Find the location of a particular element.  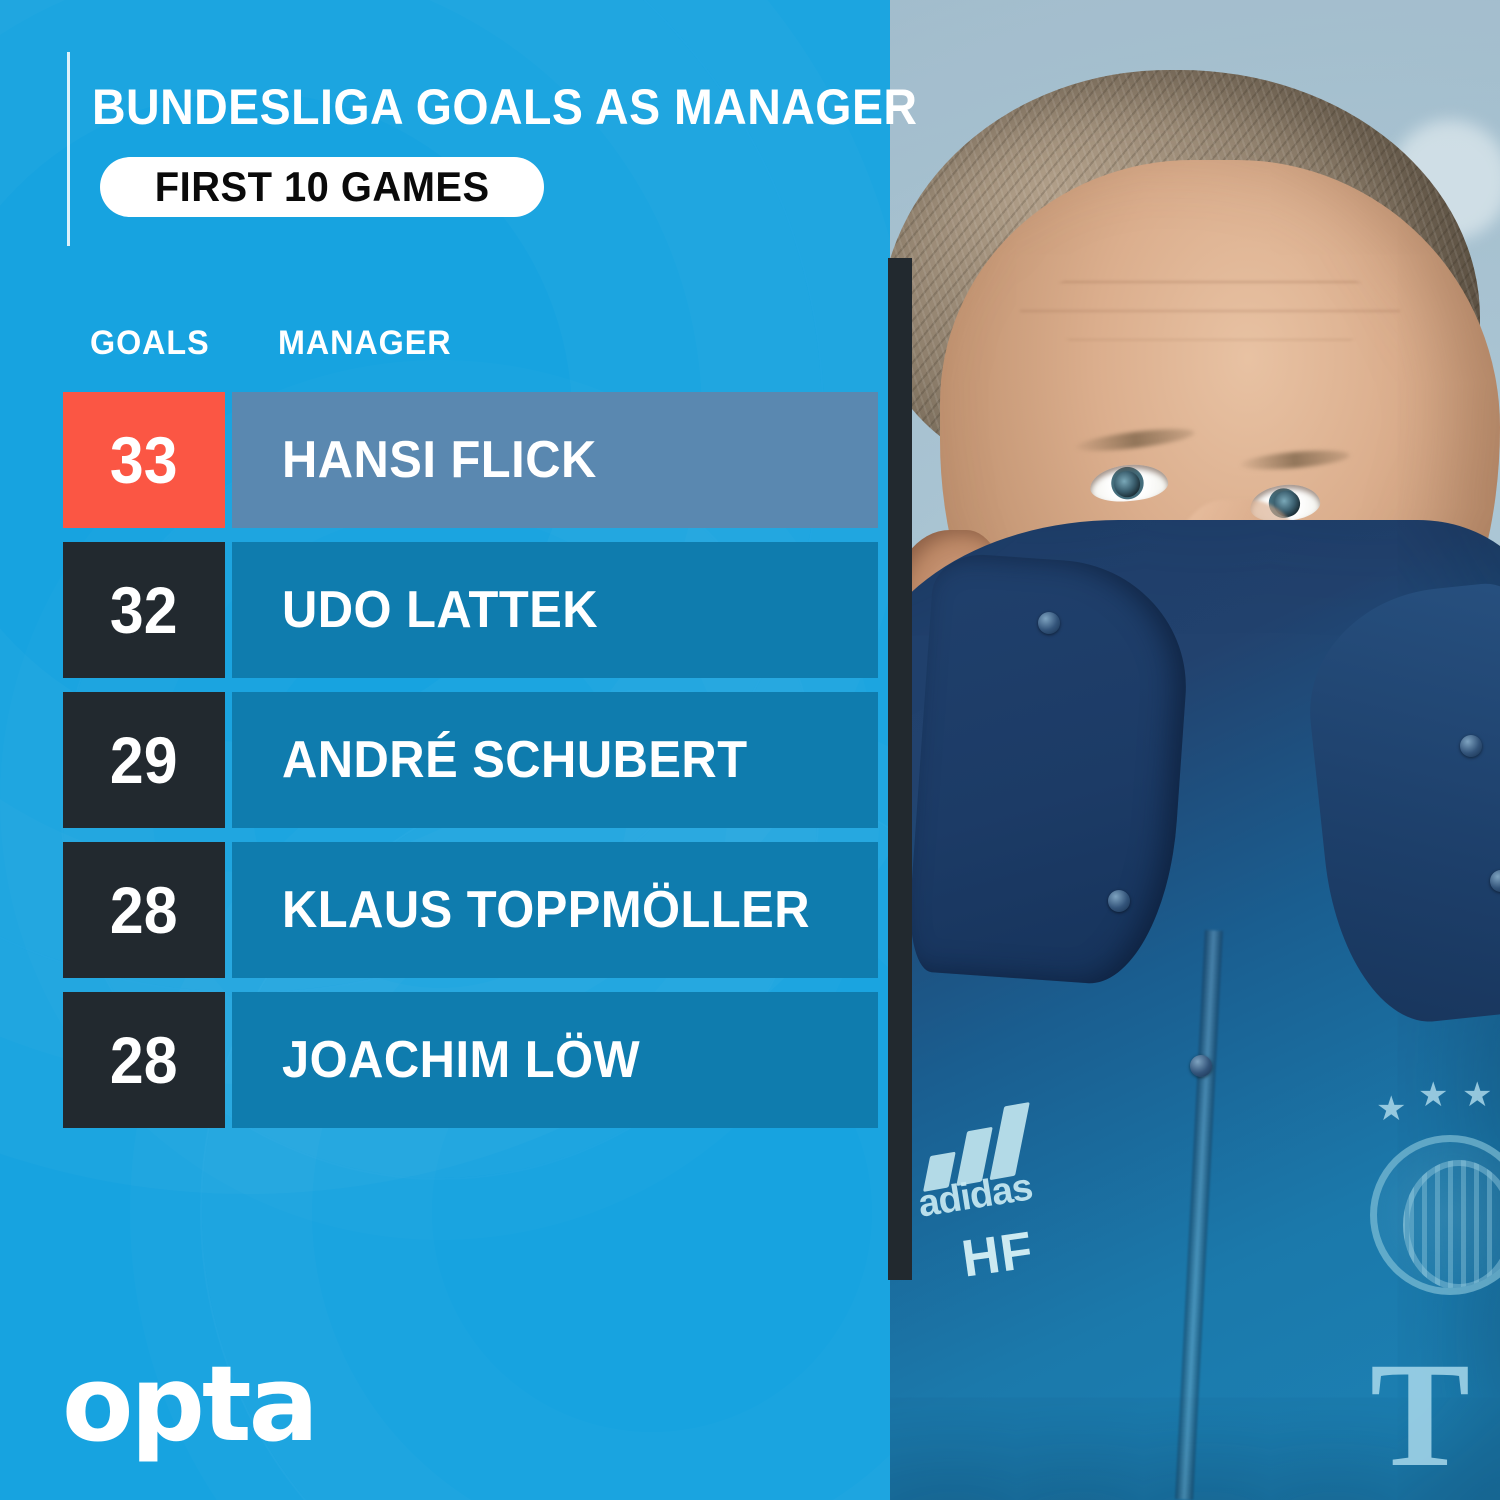

manager-cell: ANDRÉ SCHUBERT is located at coordinates (555, 760).